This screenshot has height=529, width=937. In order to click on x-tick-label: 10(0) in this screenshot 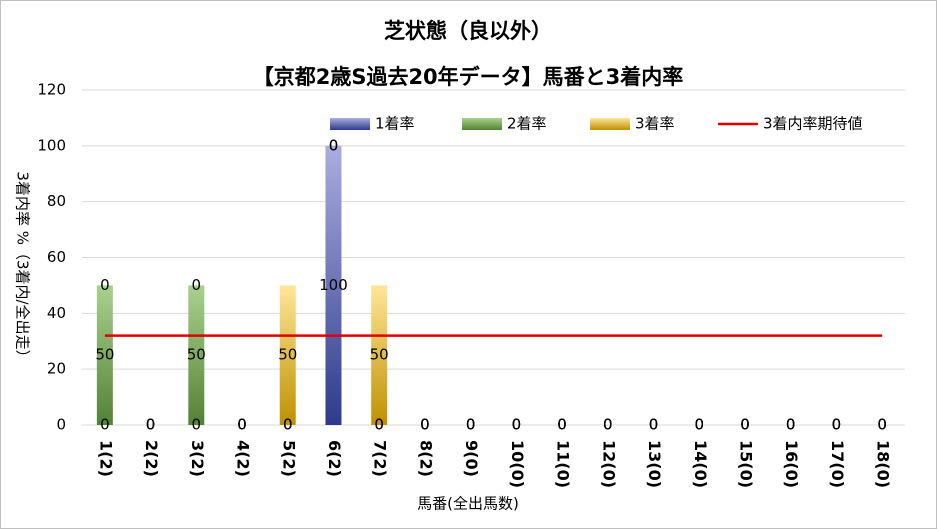, I will do `click(517, 464)`.